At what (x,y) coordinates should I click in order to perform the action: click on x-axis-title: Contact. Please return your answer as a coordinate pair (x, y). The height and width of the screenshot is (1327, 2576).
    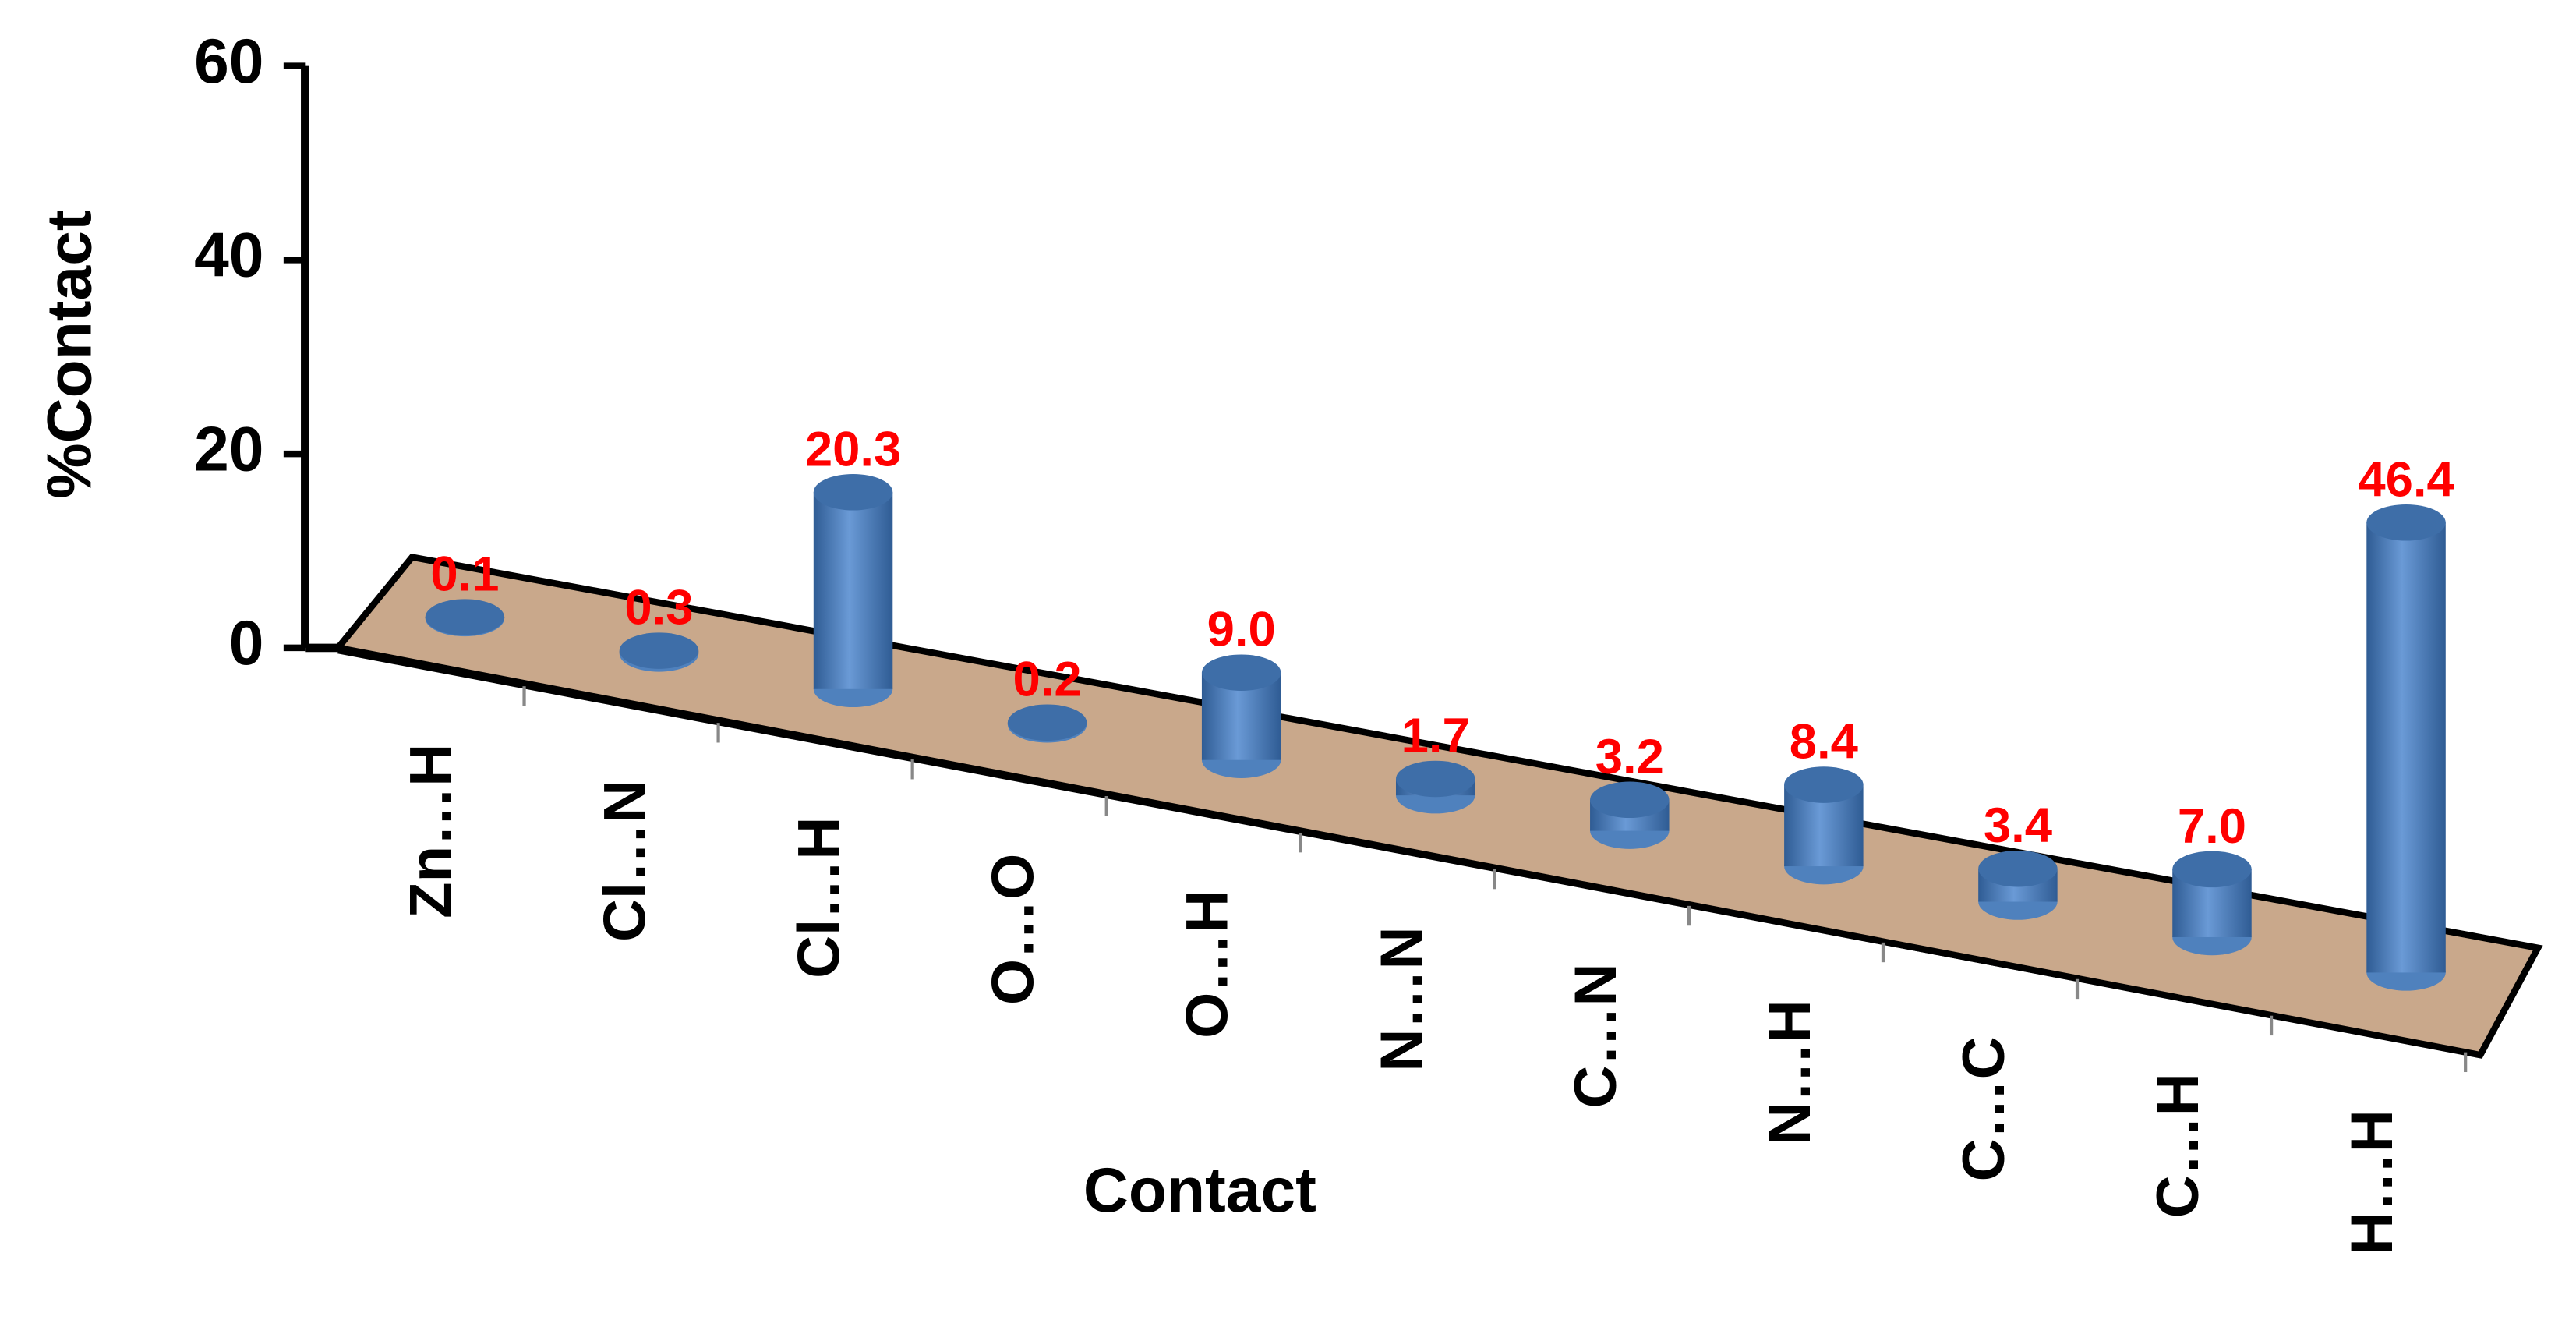
    Looking at the image, I should click on (1199, 1190).